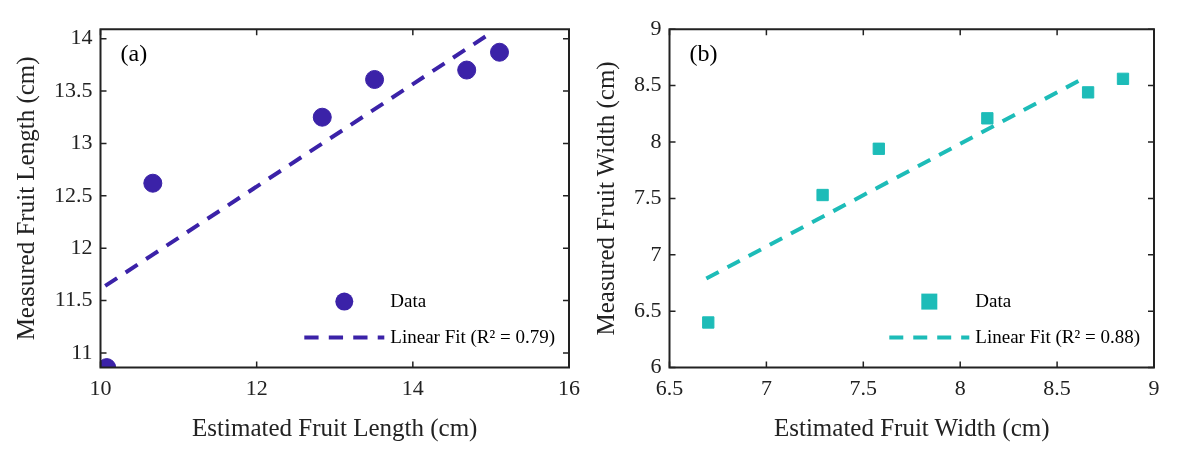 The width and height of the screenshot is (1177, 457). Describe the element at coordinates (656, 366) in the screenshot. I see `y-tick-label: 6` at that location.